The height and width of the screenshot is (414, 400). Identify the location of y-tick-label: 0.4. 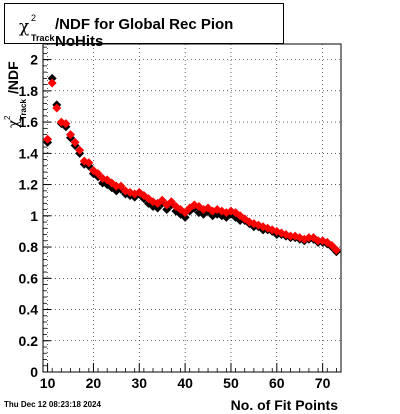
(29, 310).